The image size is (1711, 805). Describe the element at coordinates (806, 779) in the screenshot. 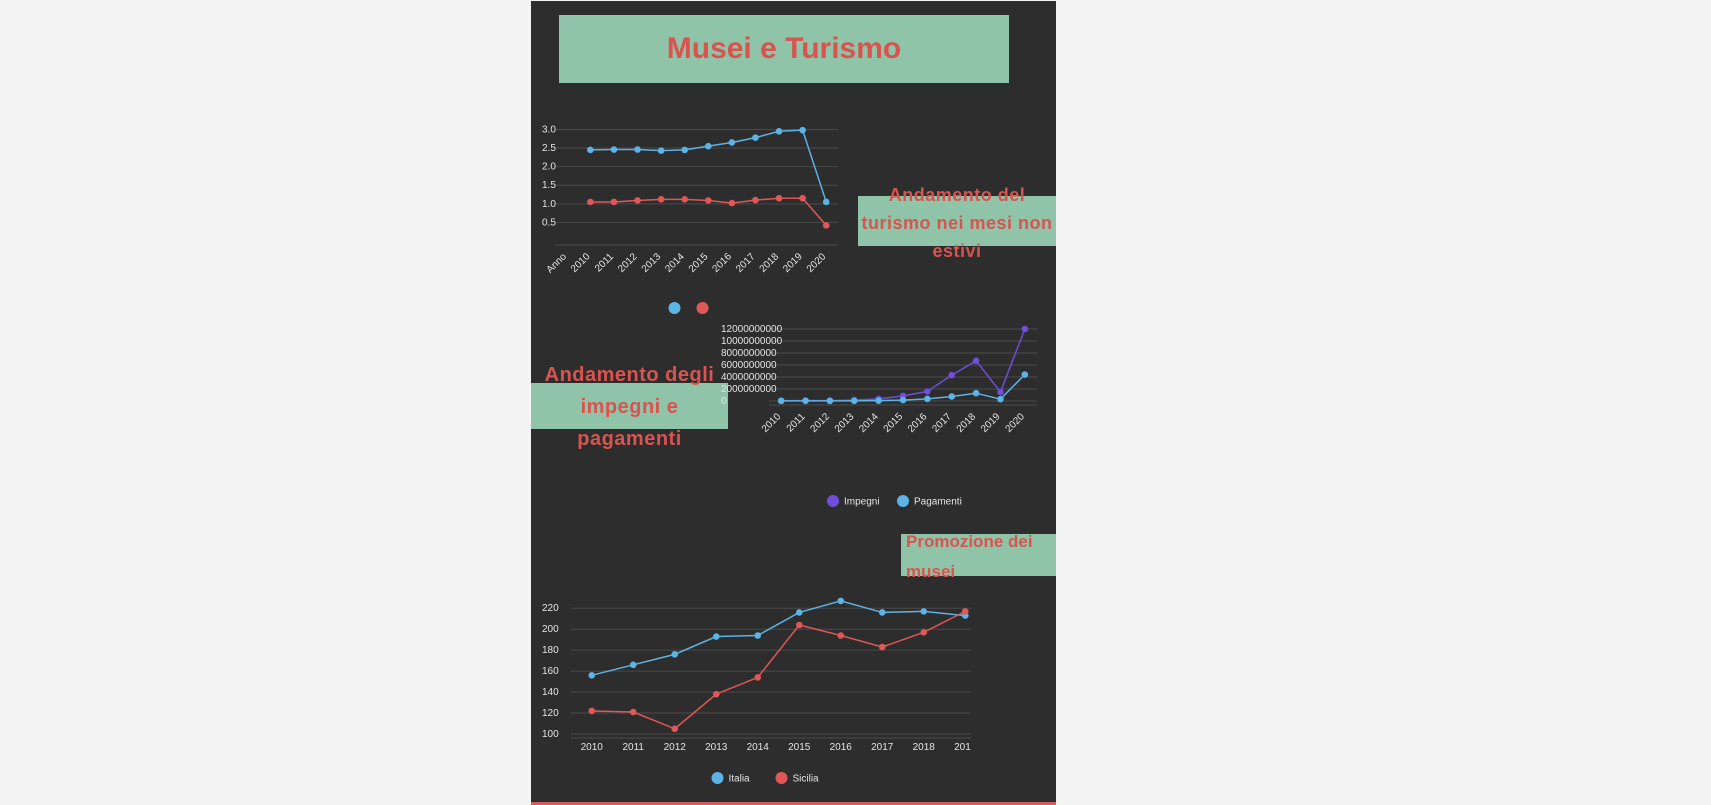

I see `legend-label: Sicilia` at that location.